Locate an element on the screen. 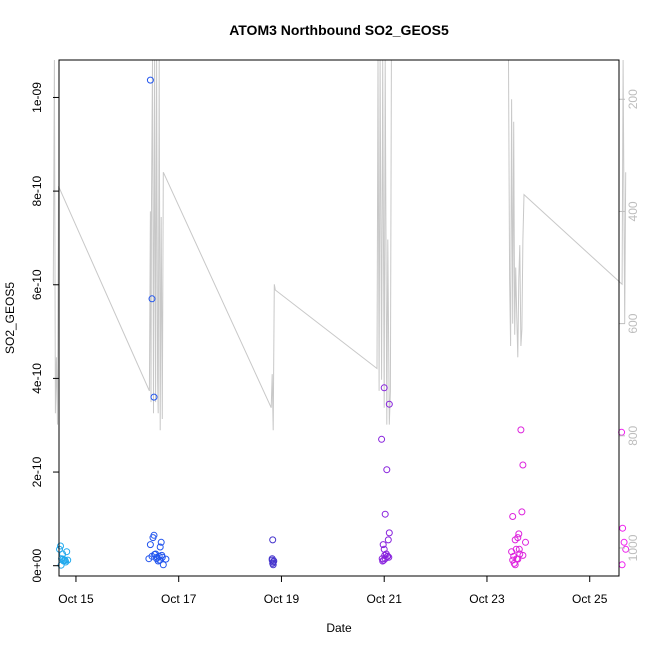  x-tick-label: Oct 21 is located at coordinates (385, 599).